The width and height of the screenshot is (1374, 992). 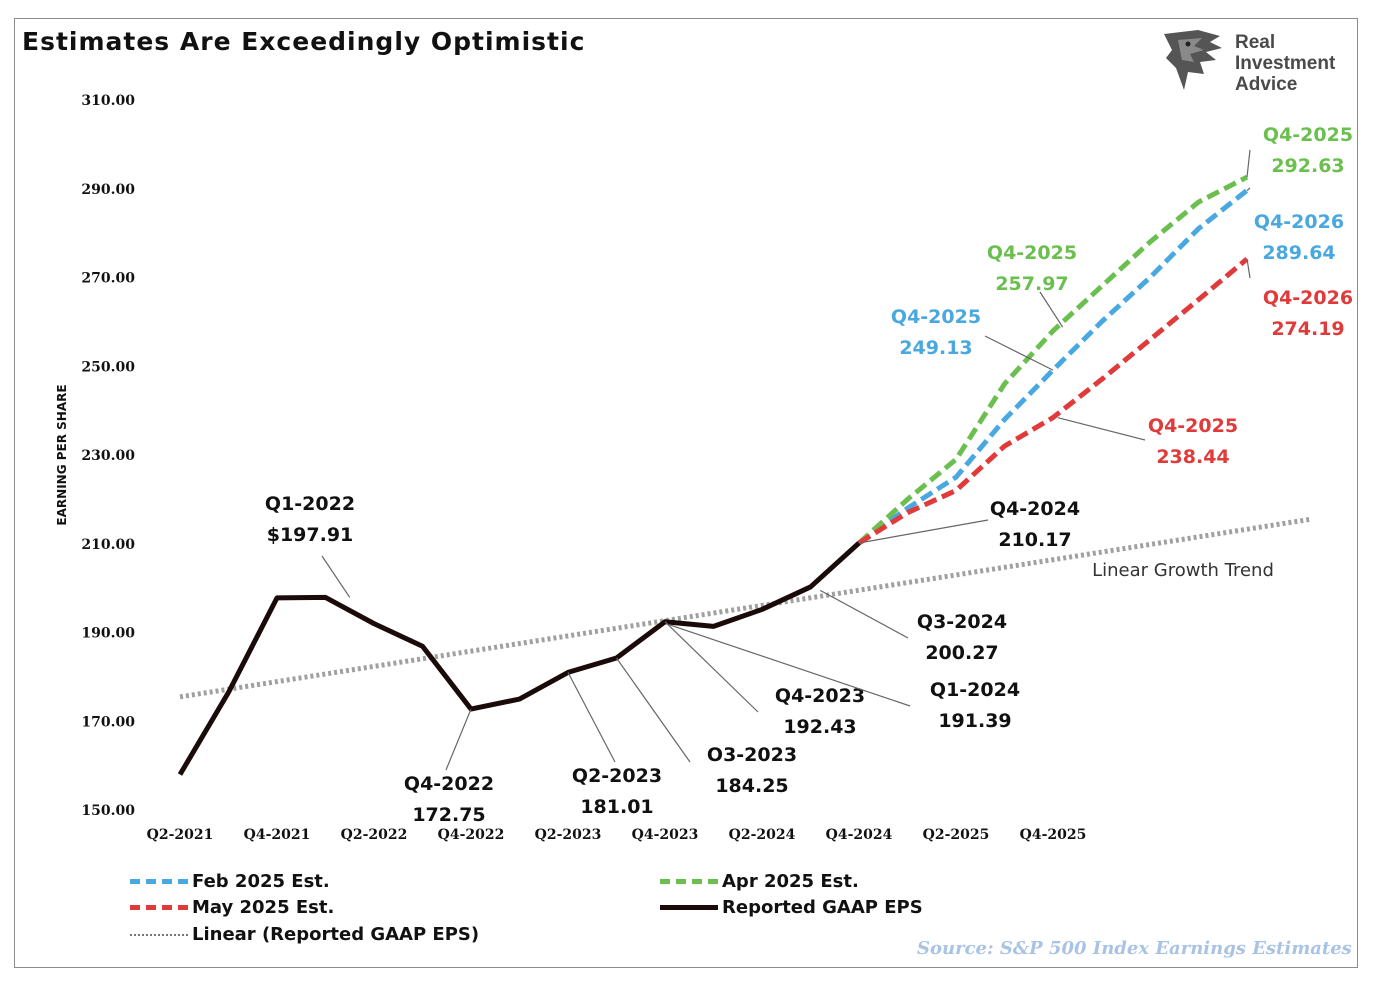 I want to click on x-tick-label: Q4-2023, so click(x=665, y=835).